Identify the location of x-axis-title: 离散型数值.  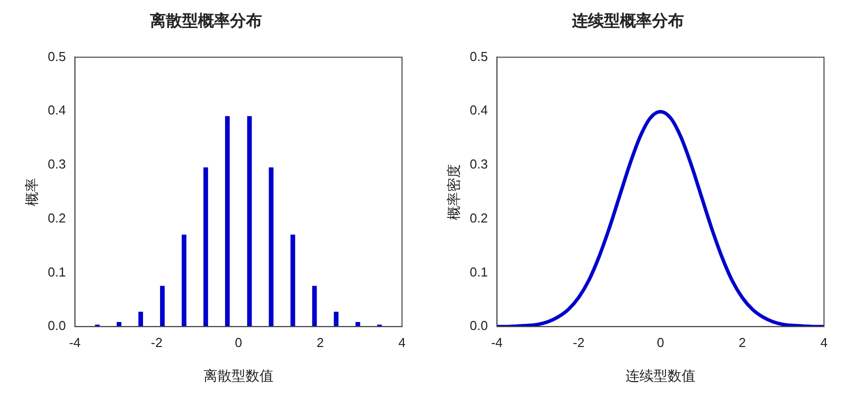
(238, 375).